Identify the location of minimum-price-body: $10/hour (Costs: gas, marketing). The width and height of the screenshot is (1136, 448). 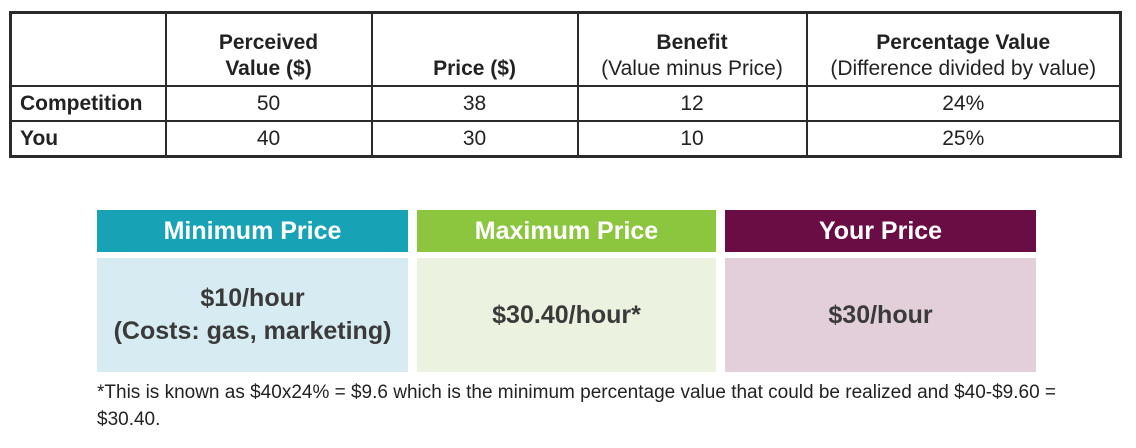
(252, 315).